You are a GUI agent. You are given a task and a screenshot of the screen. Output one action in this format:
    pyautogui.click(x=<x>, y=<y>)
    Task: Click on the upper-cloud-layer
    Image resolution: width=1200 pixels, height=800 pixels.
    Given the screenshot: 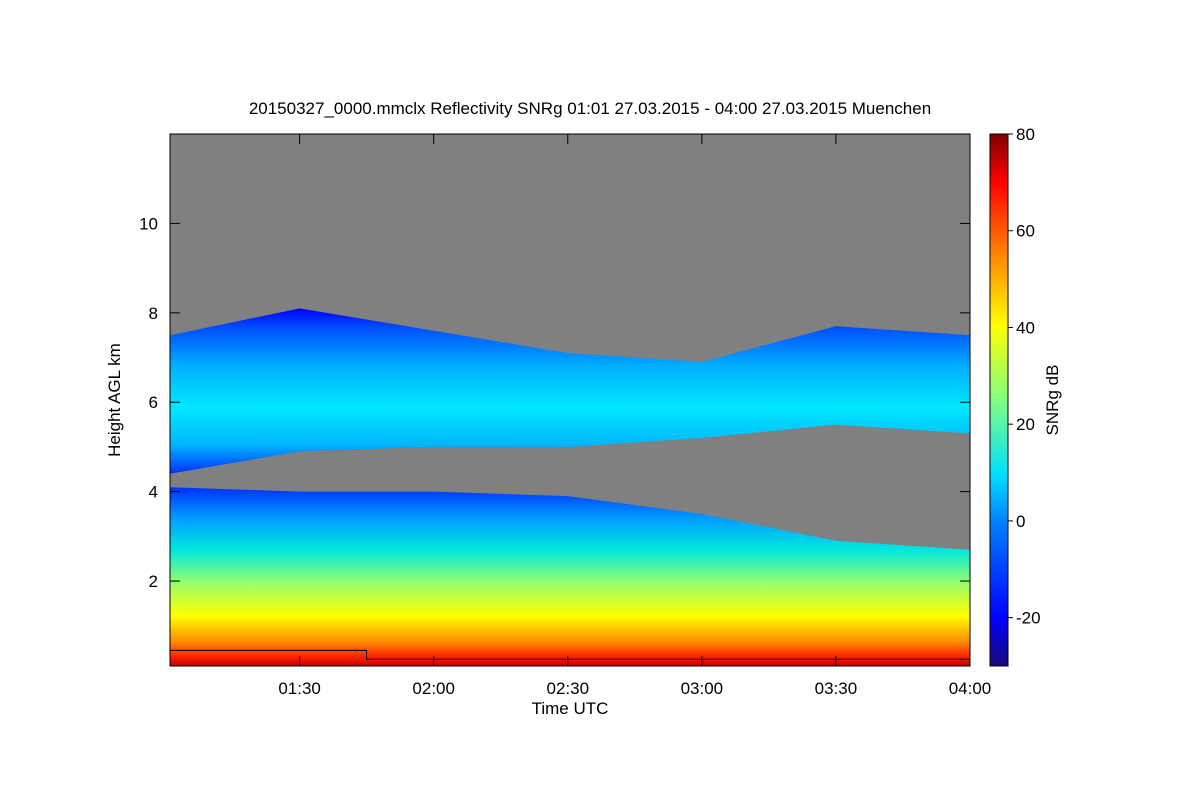 What is the action you would take?
    pyautogui.click(x=570, y=391)
    